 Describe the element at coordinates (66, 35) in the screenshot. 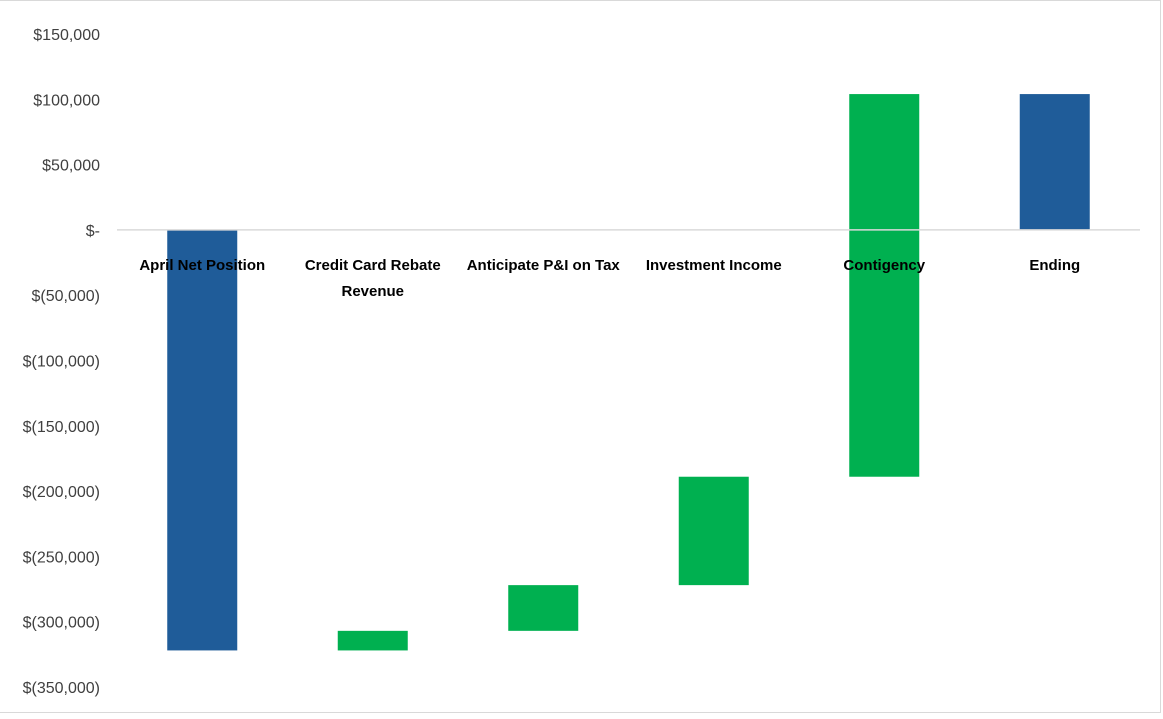

I see `y-tick-label: $150,000` at that location.